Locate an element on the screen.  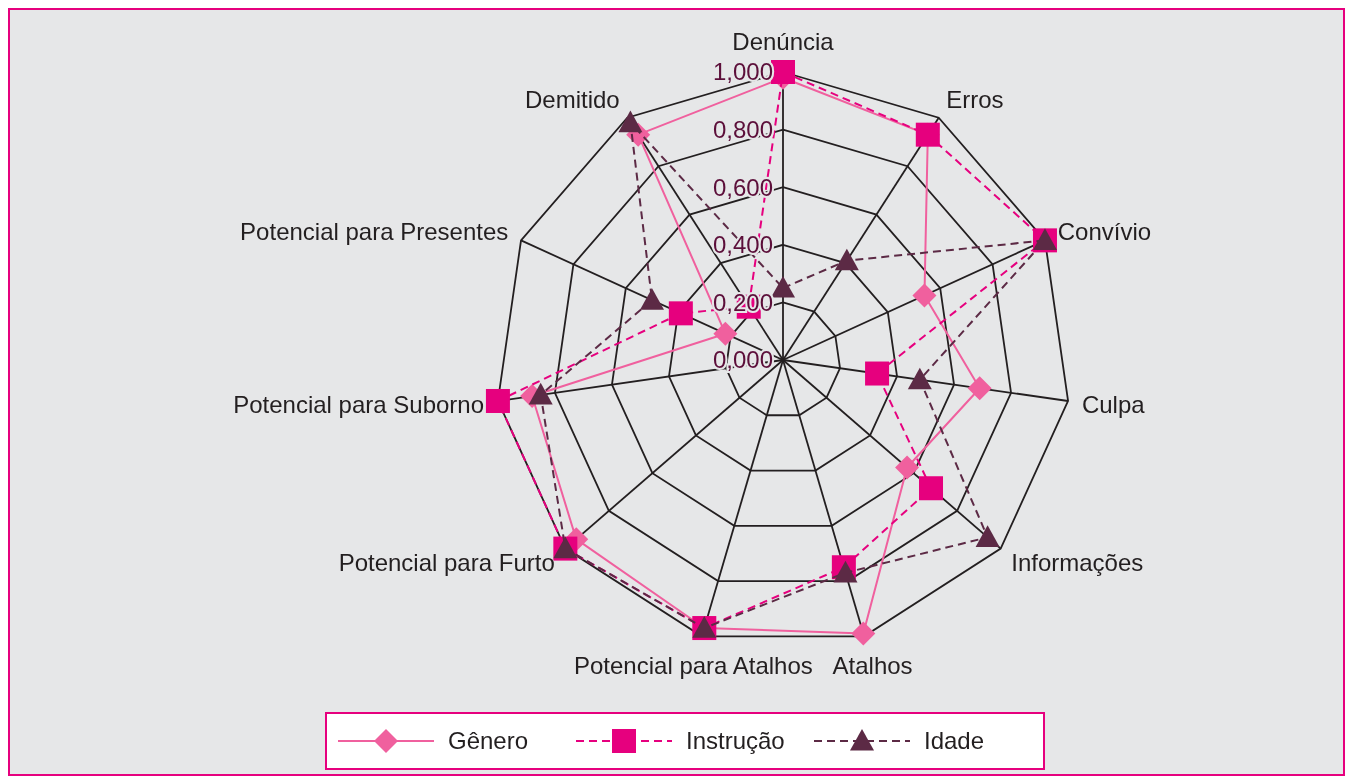
spoke-label: Denúncia is located at coordinates (783, 42).